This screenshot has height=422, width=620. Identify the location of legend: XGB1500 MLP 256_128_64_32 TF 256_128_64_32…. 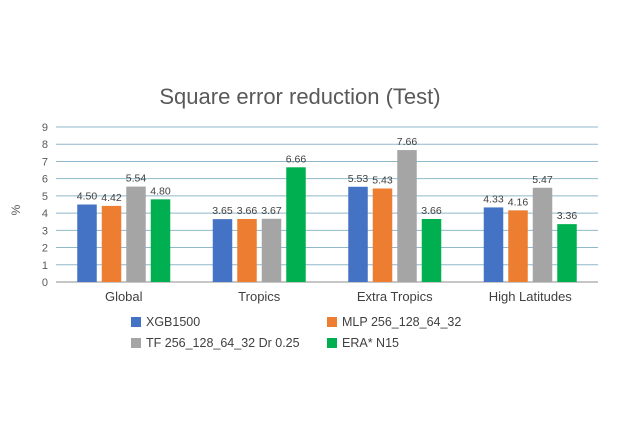
(296, 332).